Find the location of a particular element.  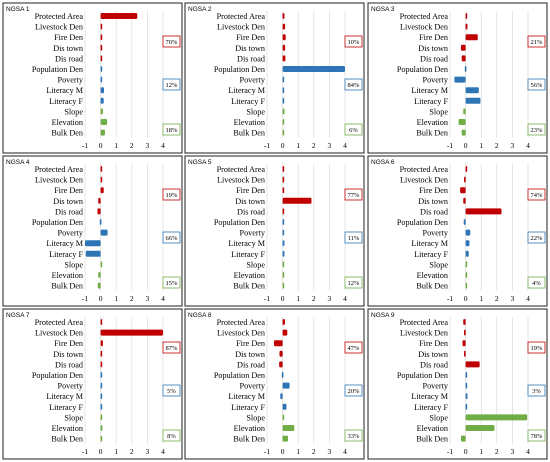

panel-title: NGSA 6 is located at coordinates (383, 162).